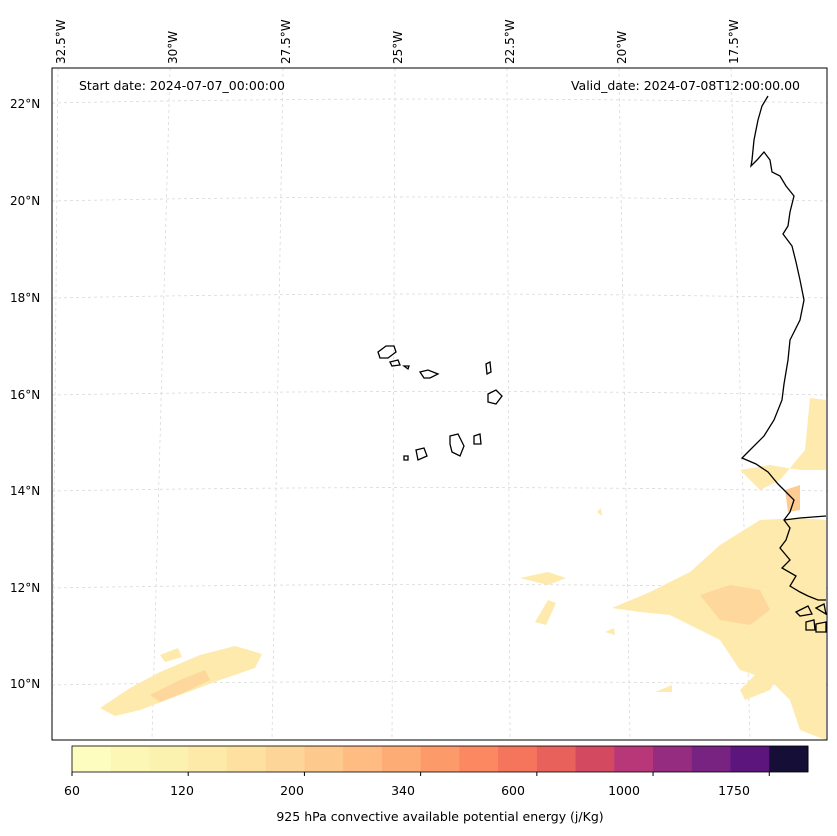  I want to click on cape-verde-brava, so click(406, 458).